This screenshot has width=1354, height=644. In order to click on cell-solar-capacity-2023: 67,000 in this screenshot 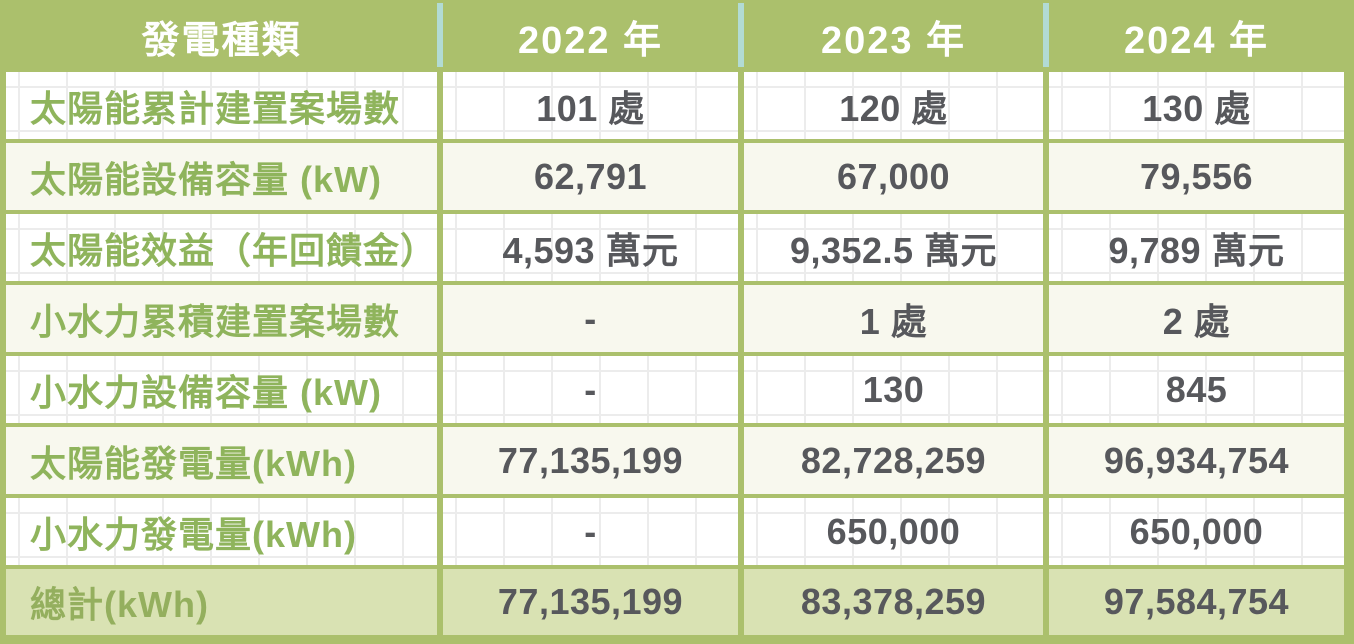, I will do `click(893, 176)`.